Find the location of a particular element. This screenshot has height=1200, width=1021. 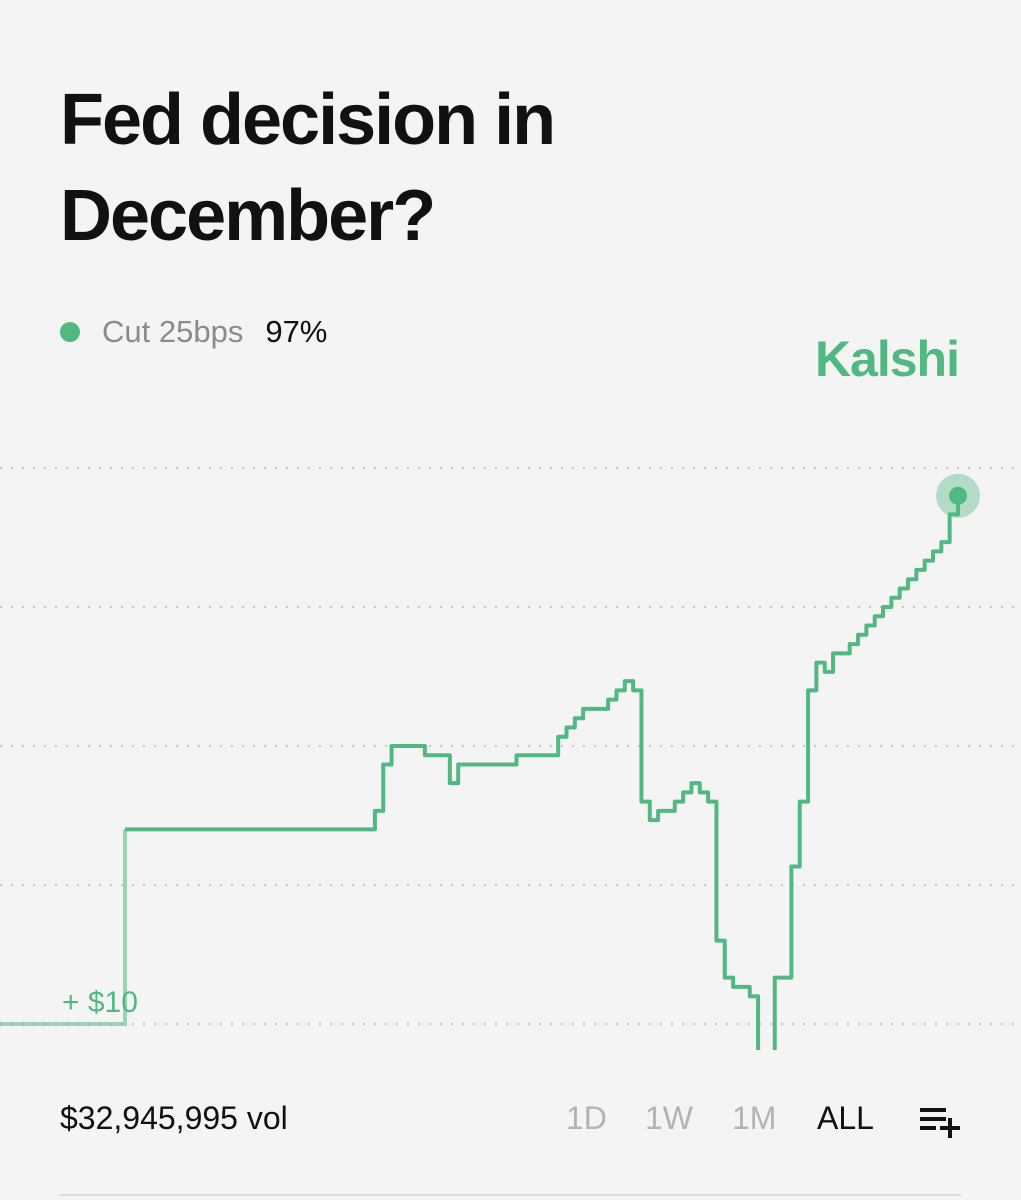

bottom-divider is located at coordinates (510, 1195).